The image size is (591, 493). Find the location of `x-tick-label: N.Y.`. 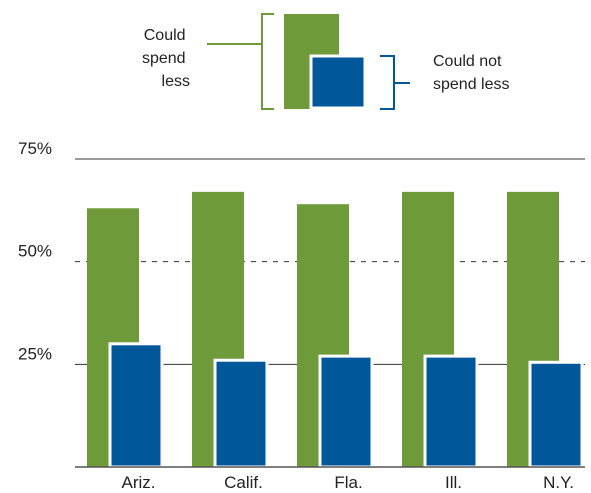

x-tick-label: N.Y. is located at coordinates (558, 482).